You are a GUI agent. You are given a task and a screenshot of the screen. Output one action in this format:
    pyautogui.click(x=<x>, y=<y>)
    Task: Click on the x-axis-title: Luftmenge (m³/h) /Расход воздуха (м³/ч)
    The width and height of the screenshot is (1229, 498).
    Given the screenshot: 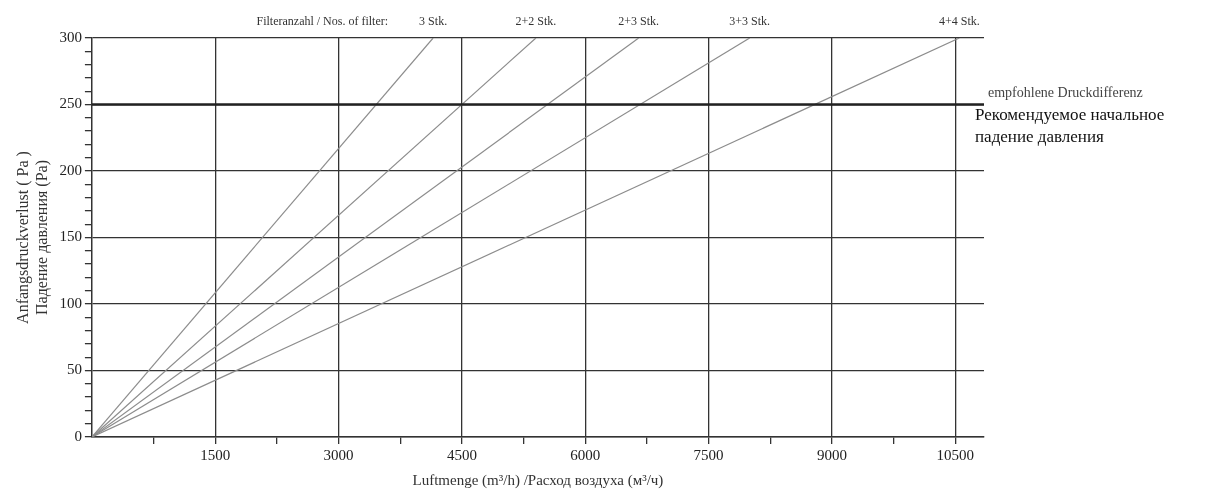 What is the action you would take?
    pyautogui.click(x=538, y=480)
    